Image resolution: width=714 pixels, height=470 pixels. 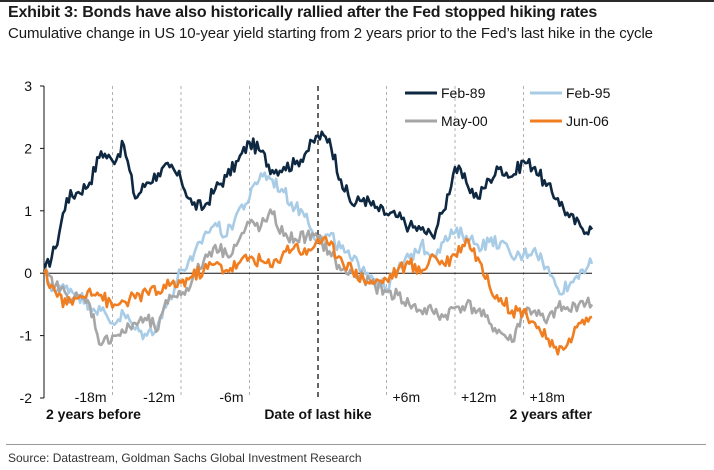 I want to click on legend-label: Jun-06, so click(x=587, y=121).